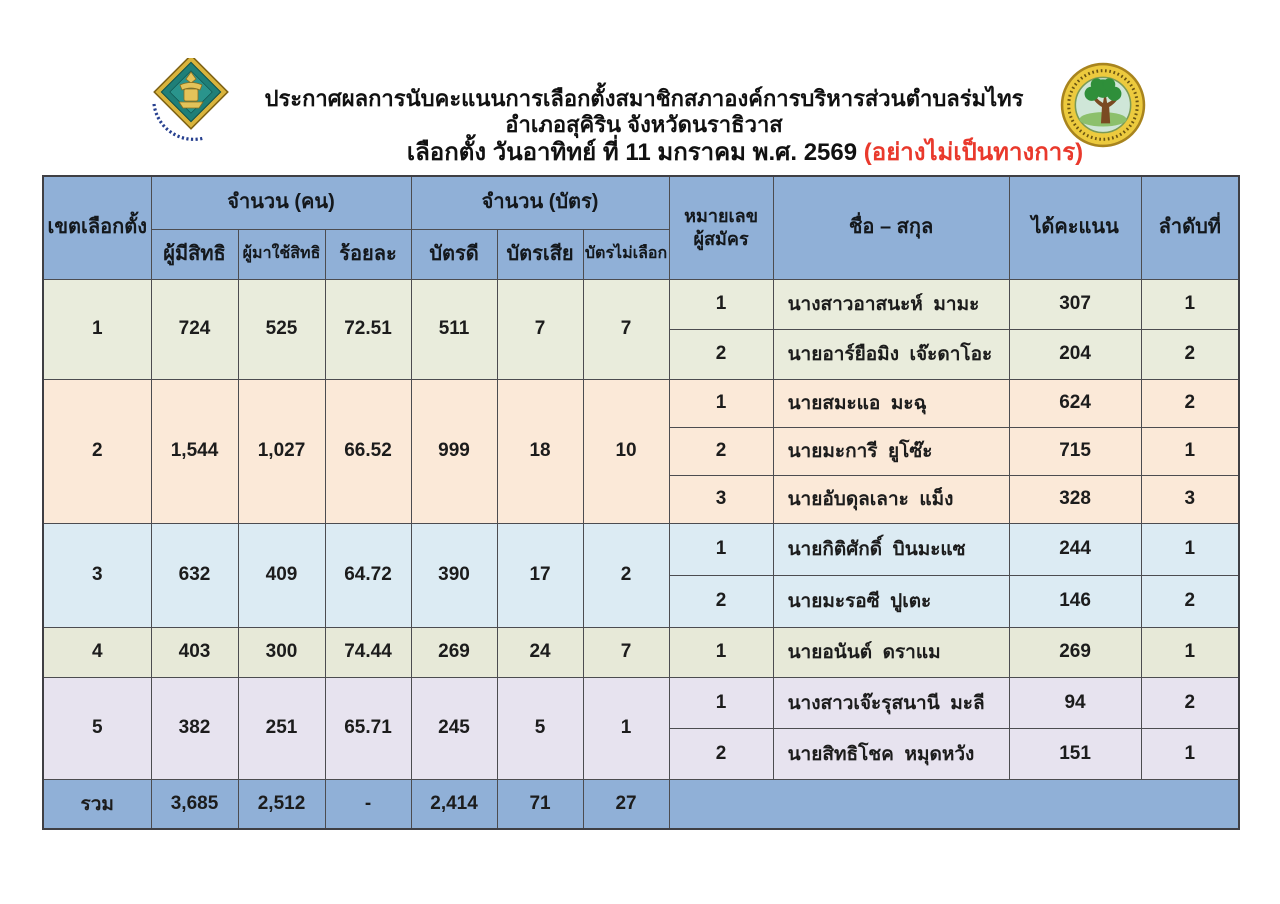 The height and width of the screenshot is (904, 1280). I want to click on total-no-vote-cards-cell: 27, so click(626, 804).